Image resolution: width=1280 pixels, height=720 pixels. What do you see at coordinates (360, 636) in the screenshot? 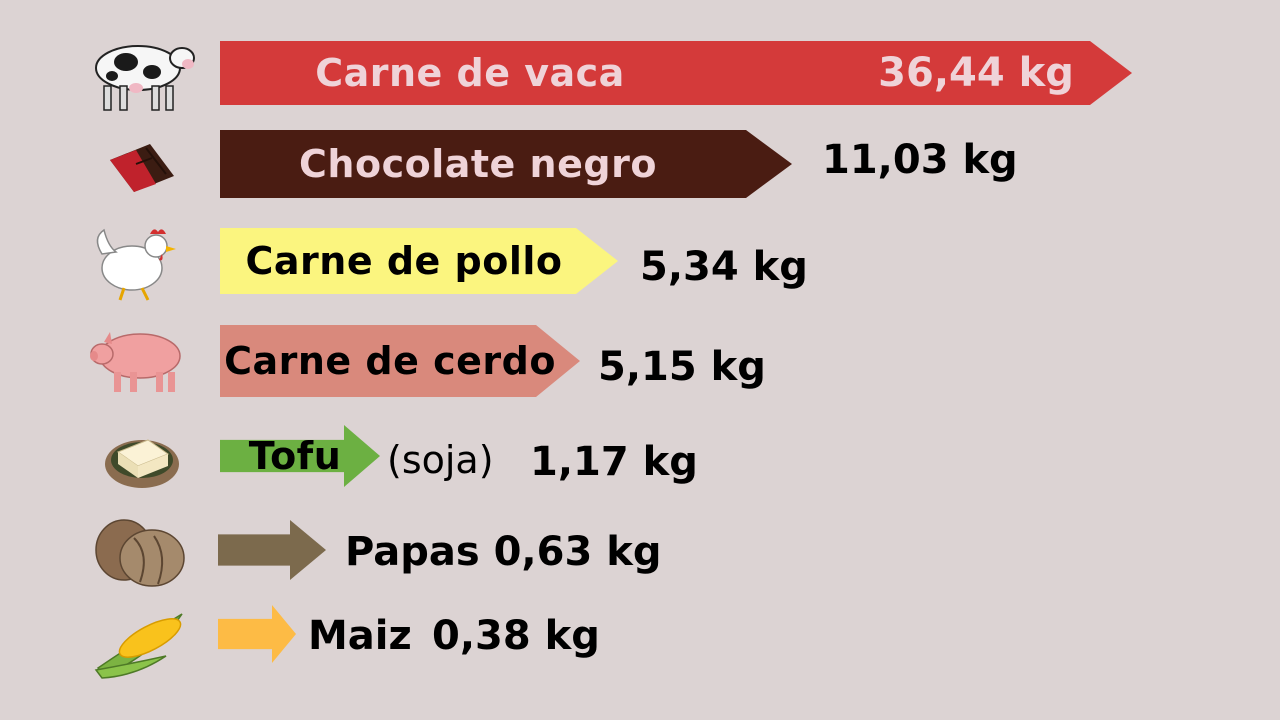
I see `category-label: Maiz` at bounding box center [360, 636].